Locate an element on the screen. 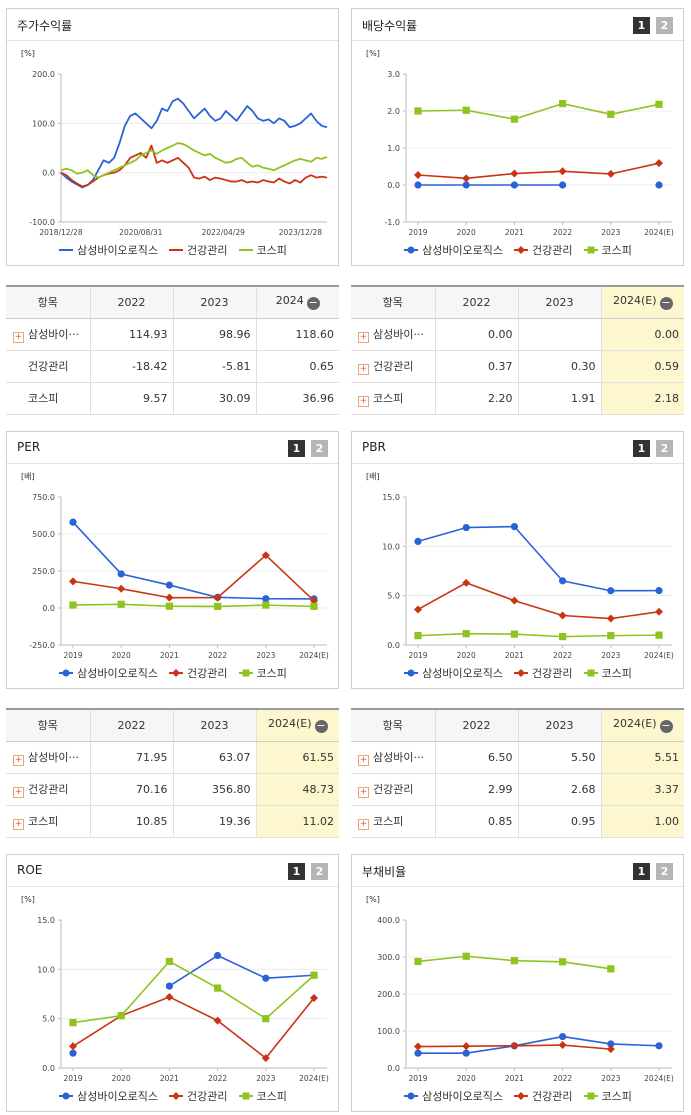 This screenshot has width=691, height=1115. table-cell: 5.51 is located at coordinates (642, 757).